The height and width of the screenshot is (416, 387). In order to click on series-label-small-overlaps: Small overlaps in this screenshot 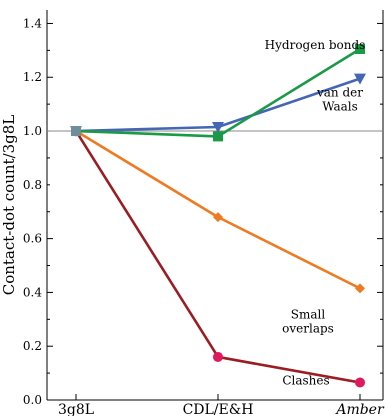, I will do `click(308, 321)`.